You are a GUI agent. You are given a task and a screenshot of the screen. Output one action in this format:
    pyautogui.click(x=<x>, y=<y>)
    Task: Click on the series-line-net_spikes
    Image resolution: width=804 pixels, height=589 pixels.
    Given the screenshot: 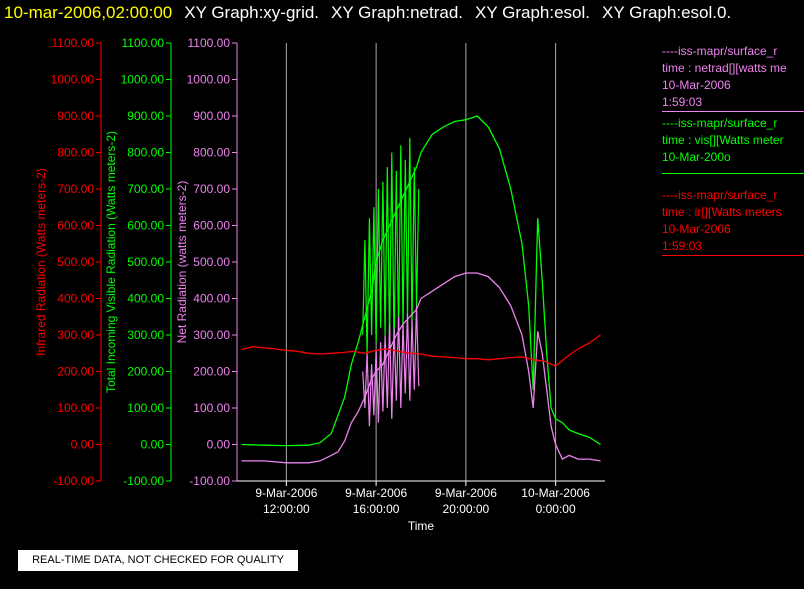 What is the action you would take?
    pyautogui.click(x=391, y=366)
    